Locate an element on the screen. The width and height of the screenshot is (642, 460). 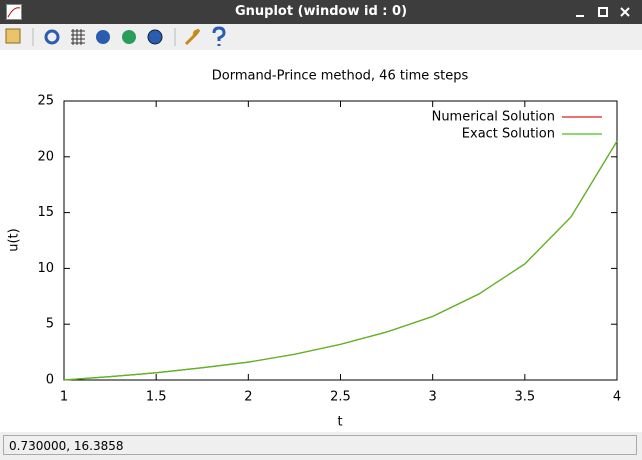
x-tick-label: 1 is located at coordinates (64, 397).